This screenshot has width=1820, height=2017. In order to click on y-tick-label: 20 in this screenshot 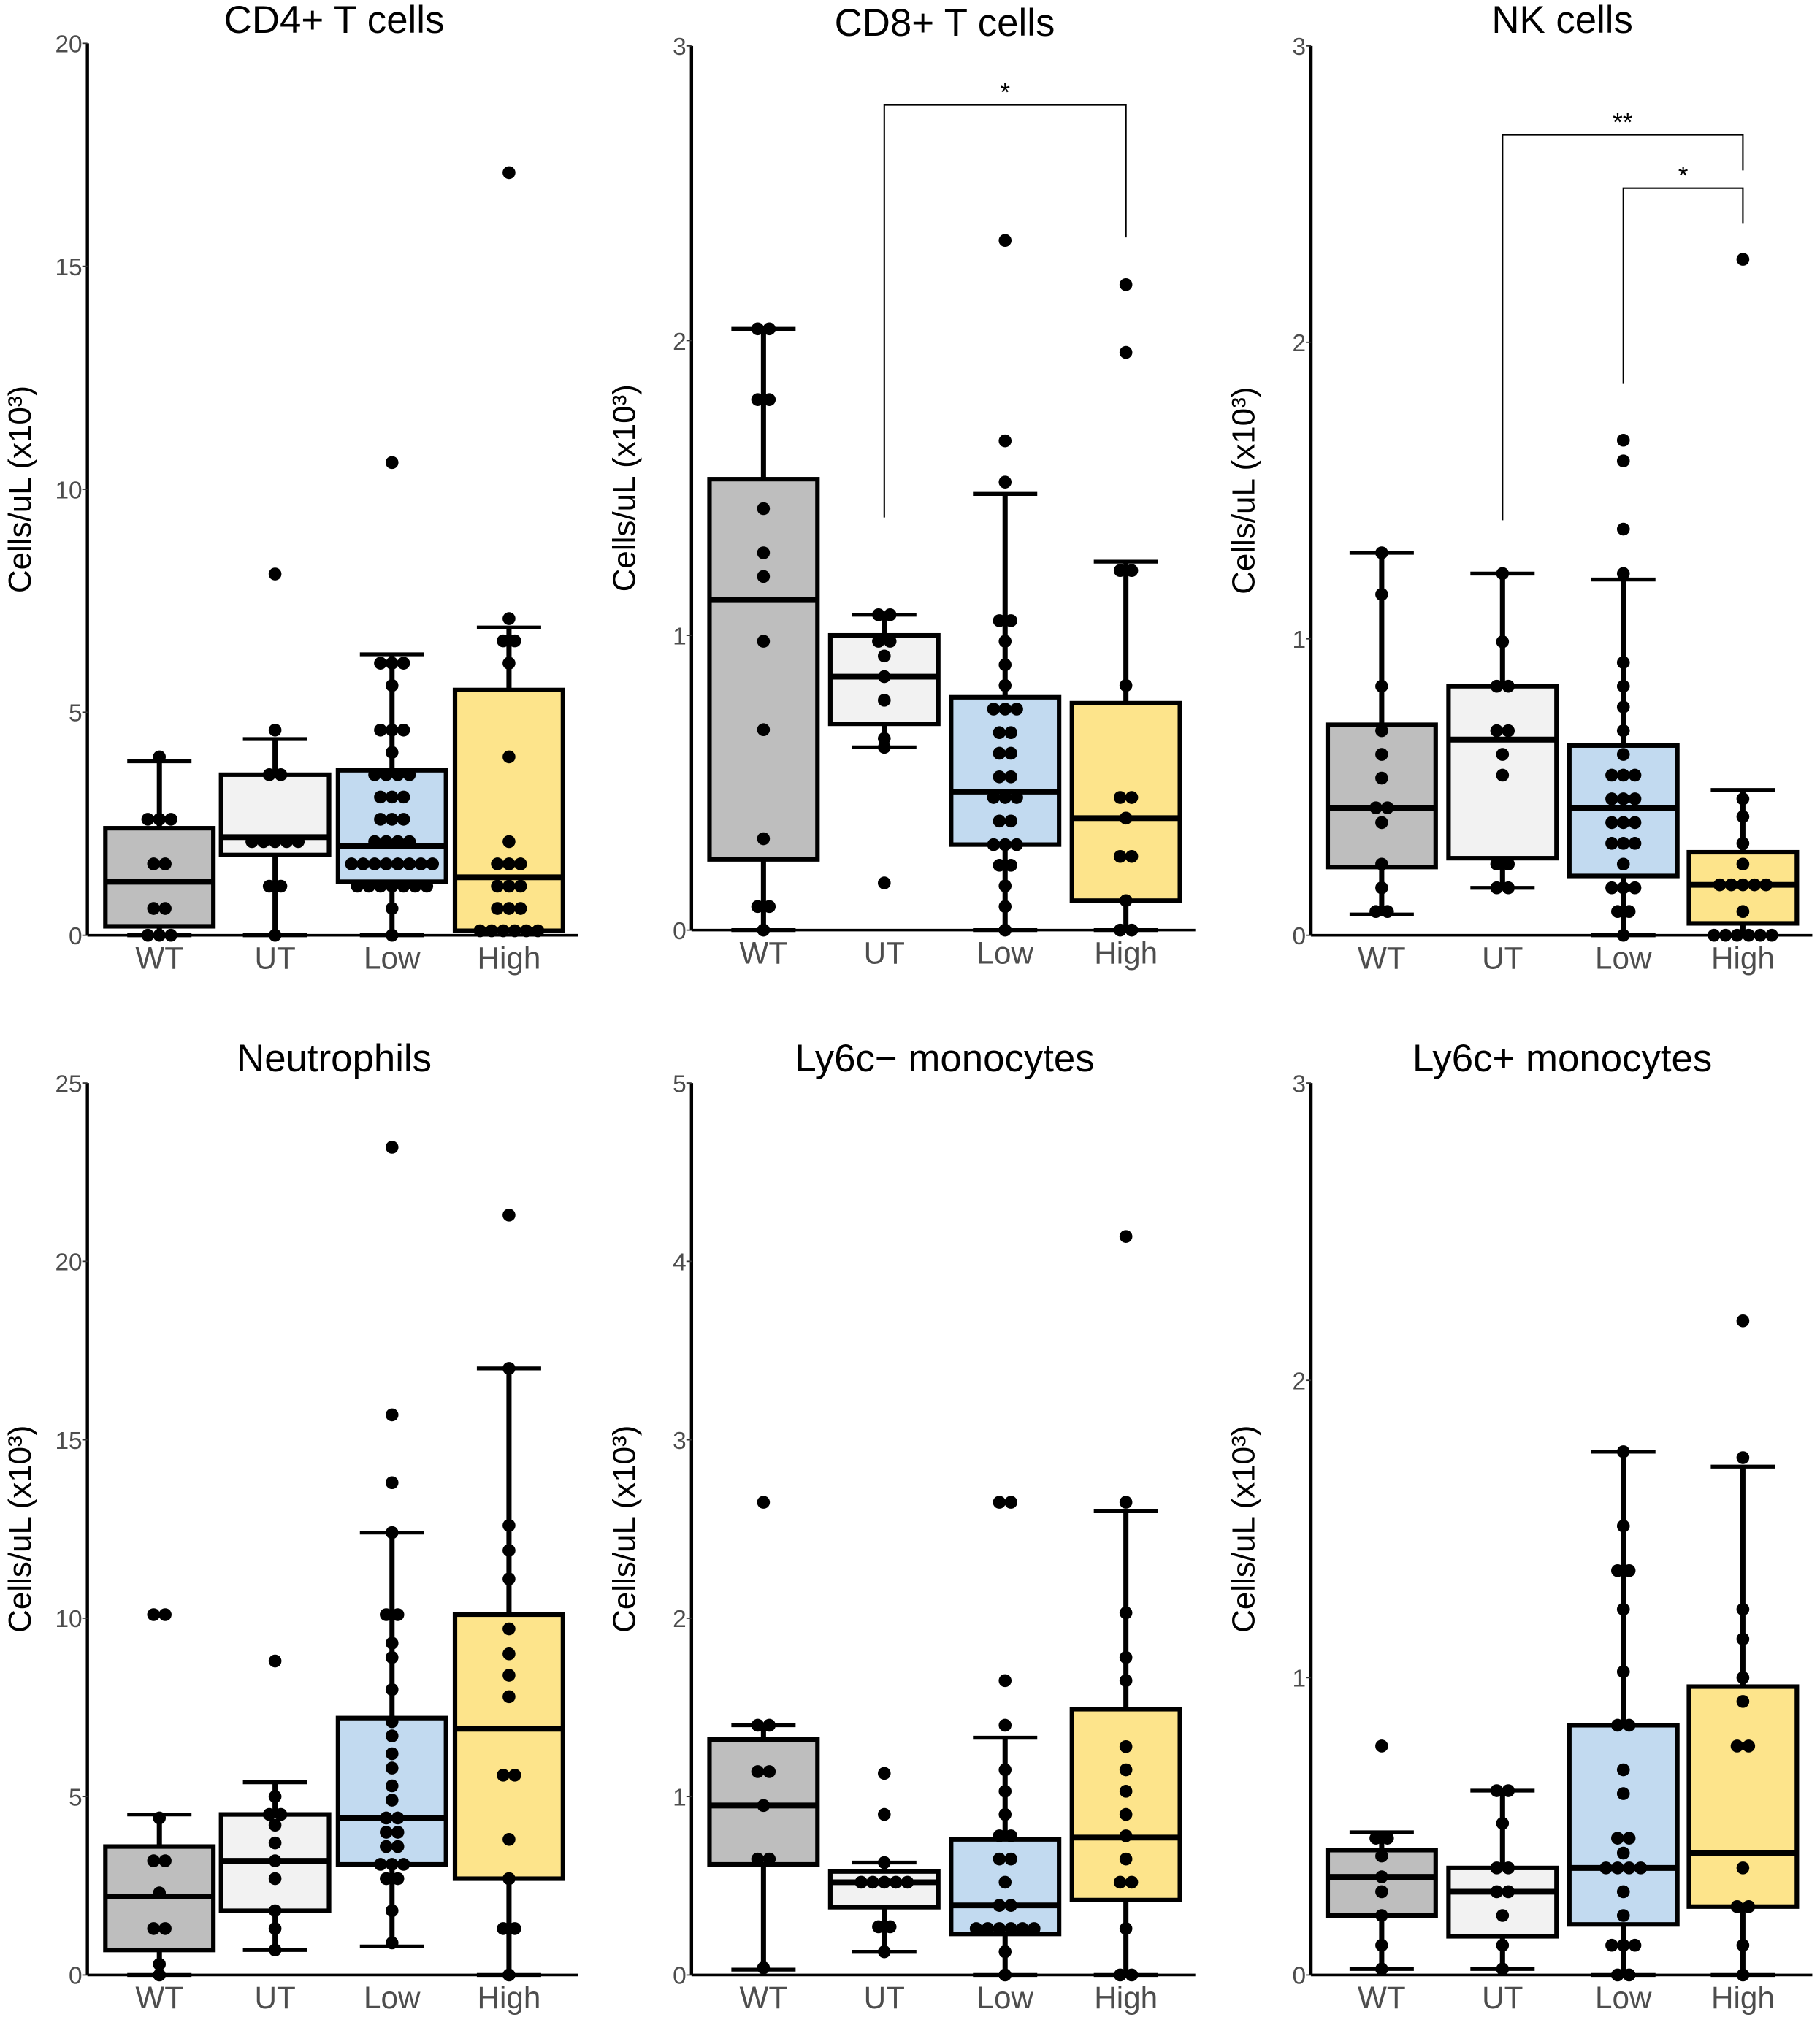, I will do `click(68, 1263)`.